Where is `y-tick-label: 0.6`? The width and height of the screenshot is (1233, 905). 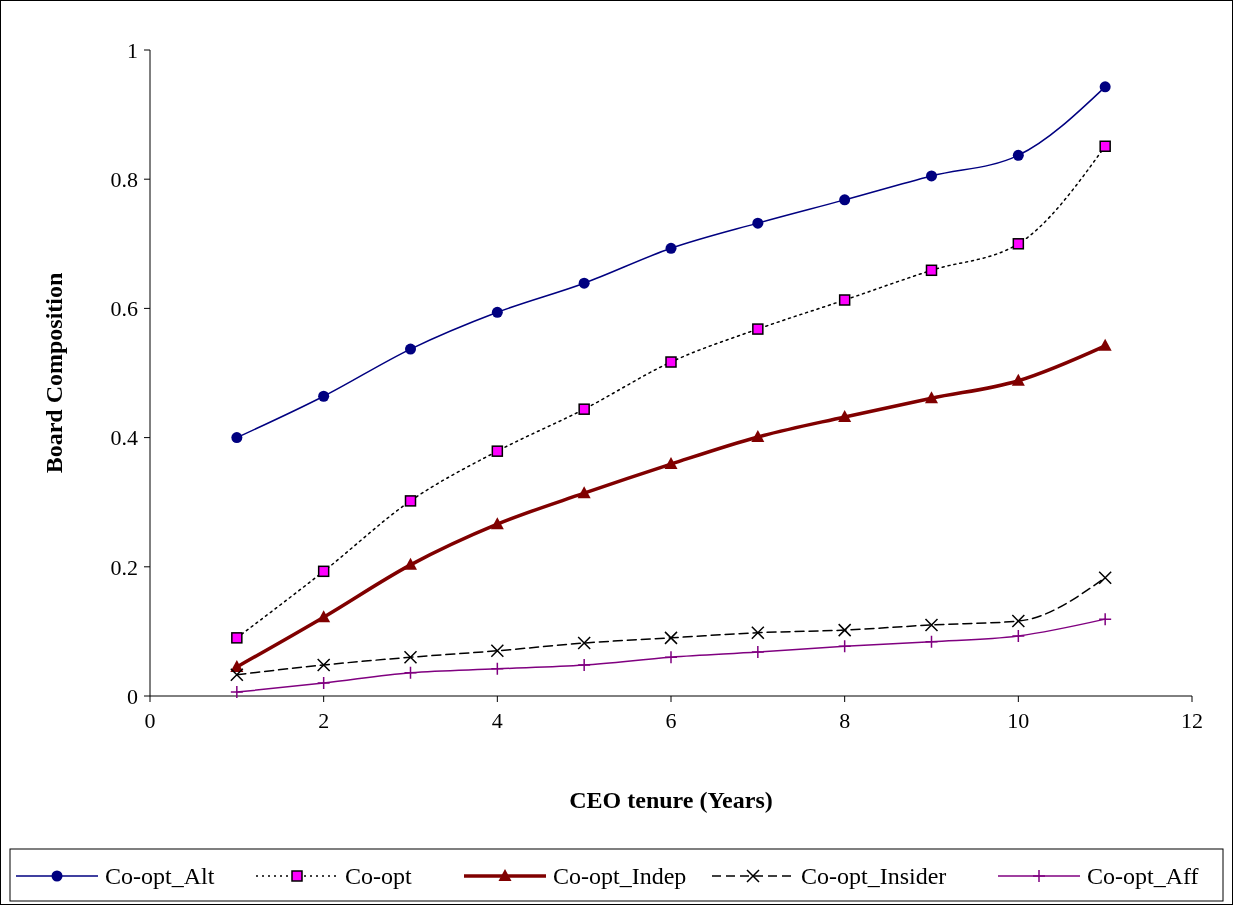
y-tick-label: 0.6 is located at coordinates (124, 309).